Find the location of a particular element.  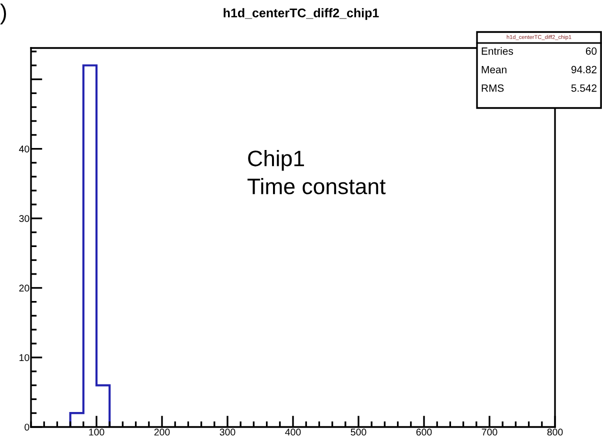

x-tick-label: 800 is located at coordinates (555, 432).